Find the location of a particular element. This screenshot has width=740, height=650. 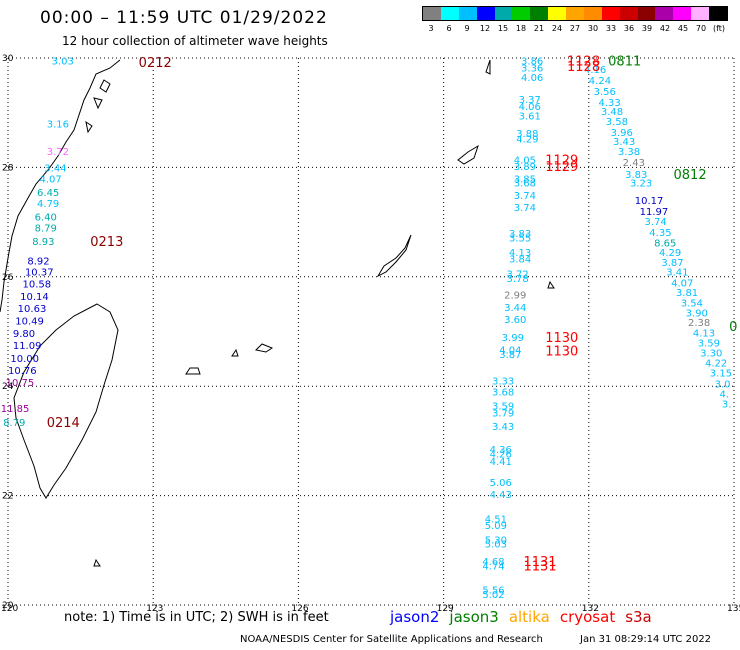

wave-height-label: 6.40 is located at coordinates (46, 218).